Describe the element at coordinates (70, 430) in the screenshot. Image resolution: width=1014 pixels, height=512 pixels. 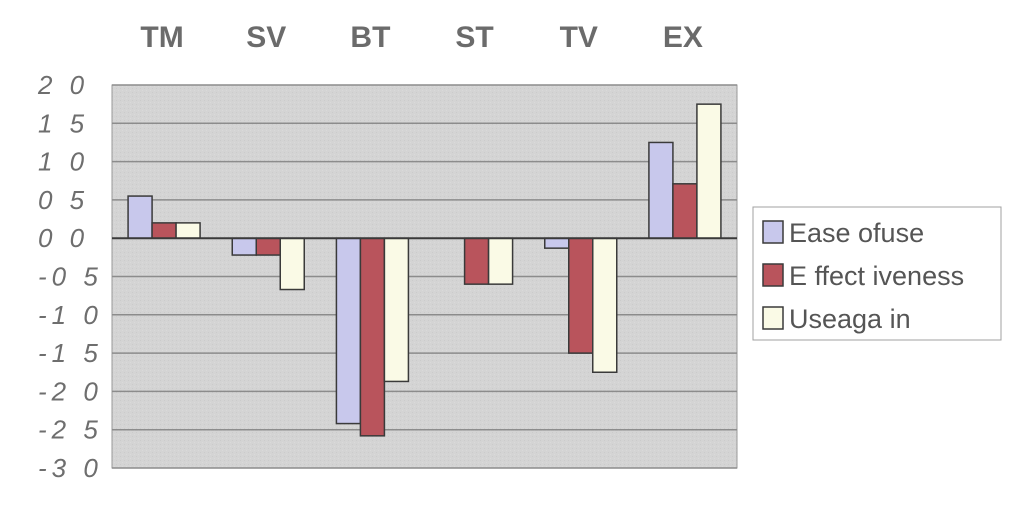
I see `y-tick-label: -2 5` at that location.